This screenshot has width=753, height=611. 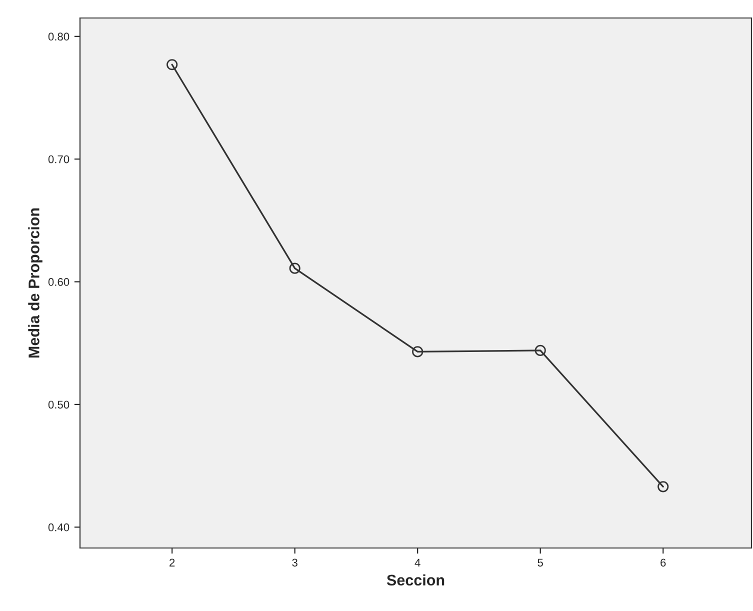 What do you see at coordinates (59, 404) in the screenshot?
I see `y-tick-label: 0.50` at bounding box center [59, 404].